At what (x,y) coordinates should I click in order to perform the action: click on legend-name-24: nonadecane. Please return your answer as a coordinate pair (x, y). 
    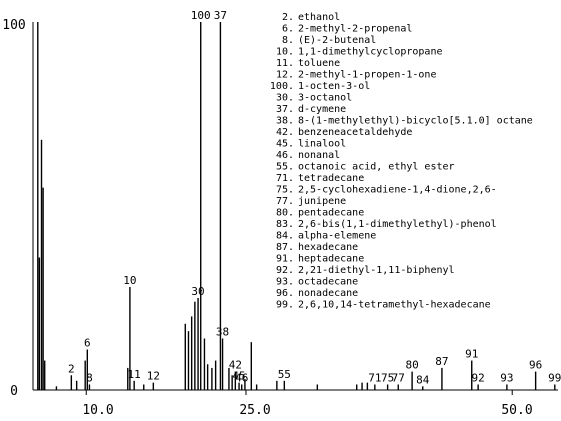
    Looking at the image, I should click on (328, 293).